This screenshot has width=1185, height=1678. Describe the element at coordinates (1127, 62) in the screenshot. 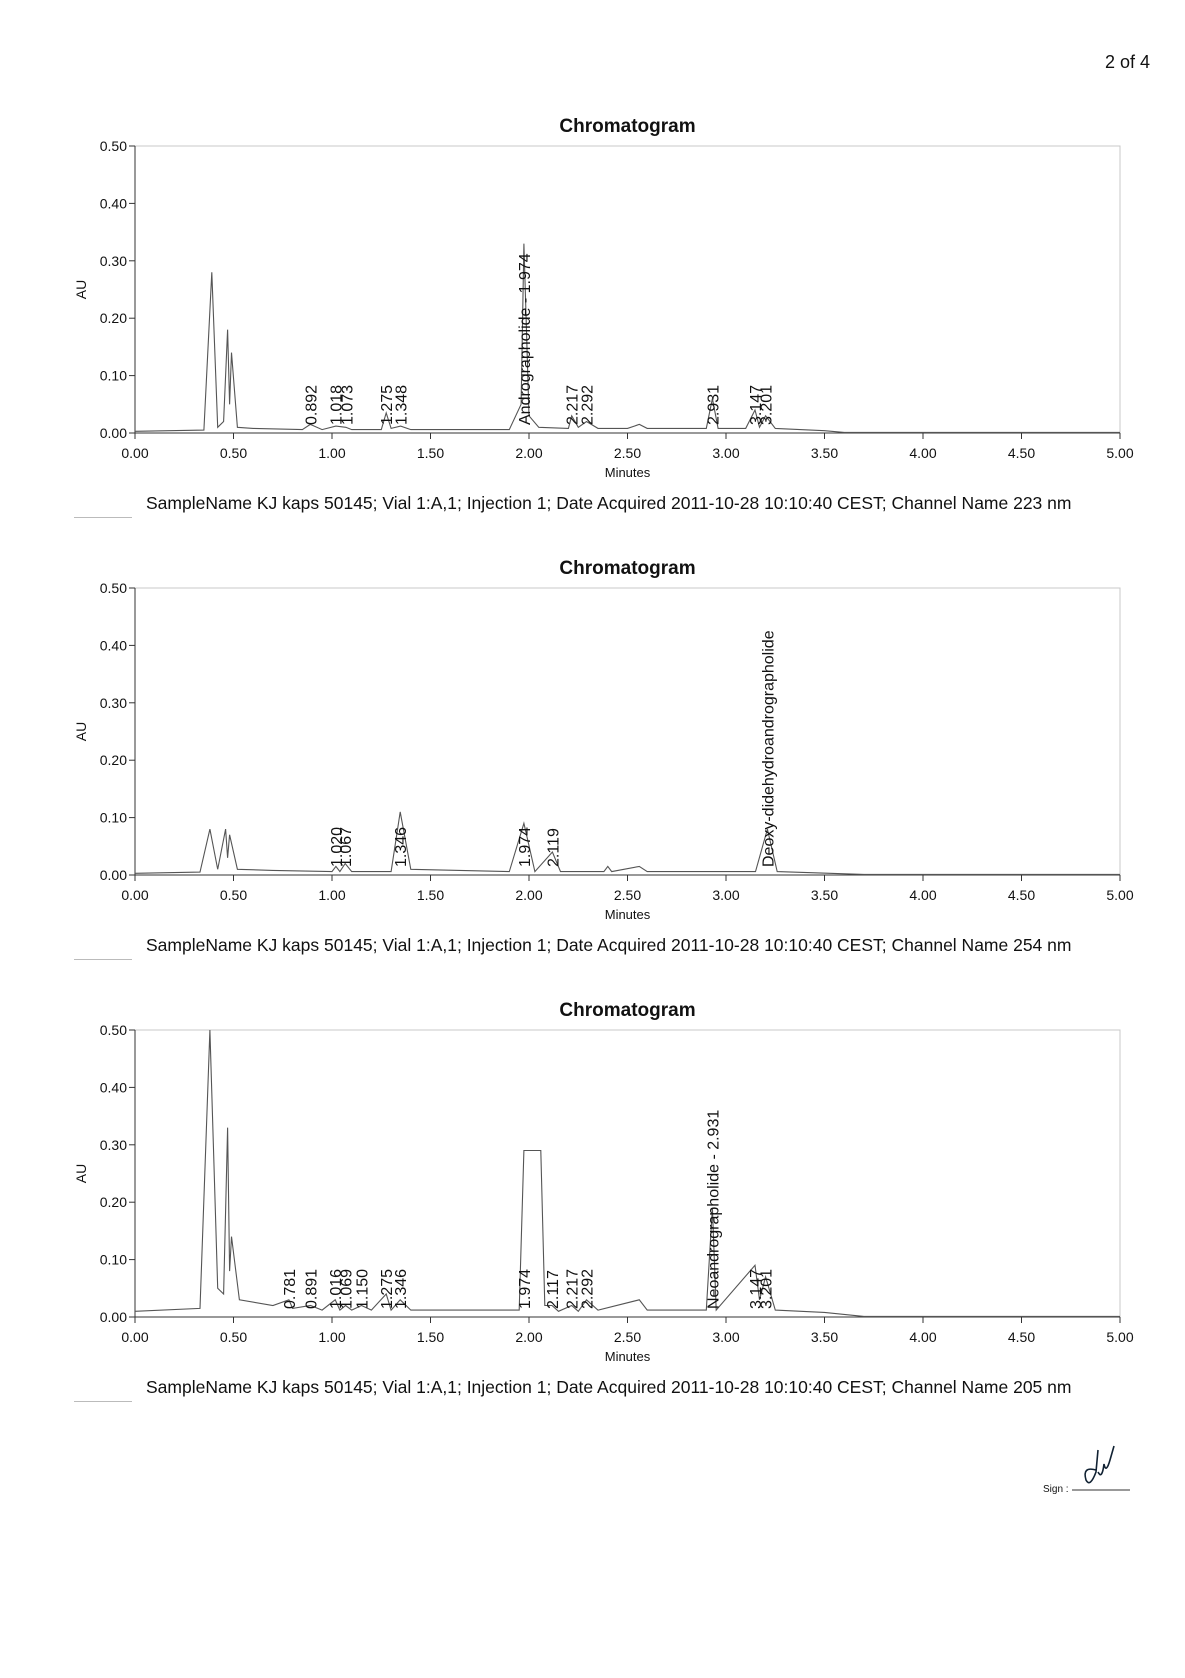

I see `page-number: 2 of 4` at that location.